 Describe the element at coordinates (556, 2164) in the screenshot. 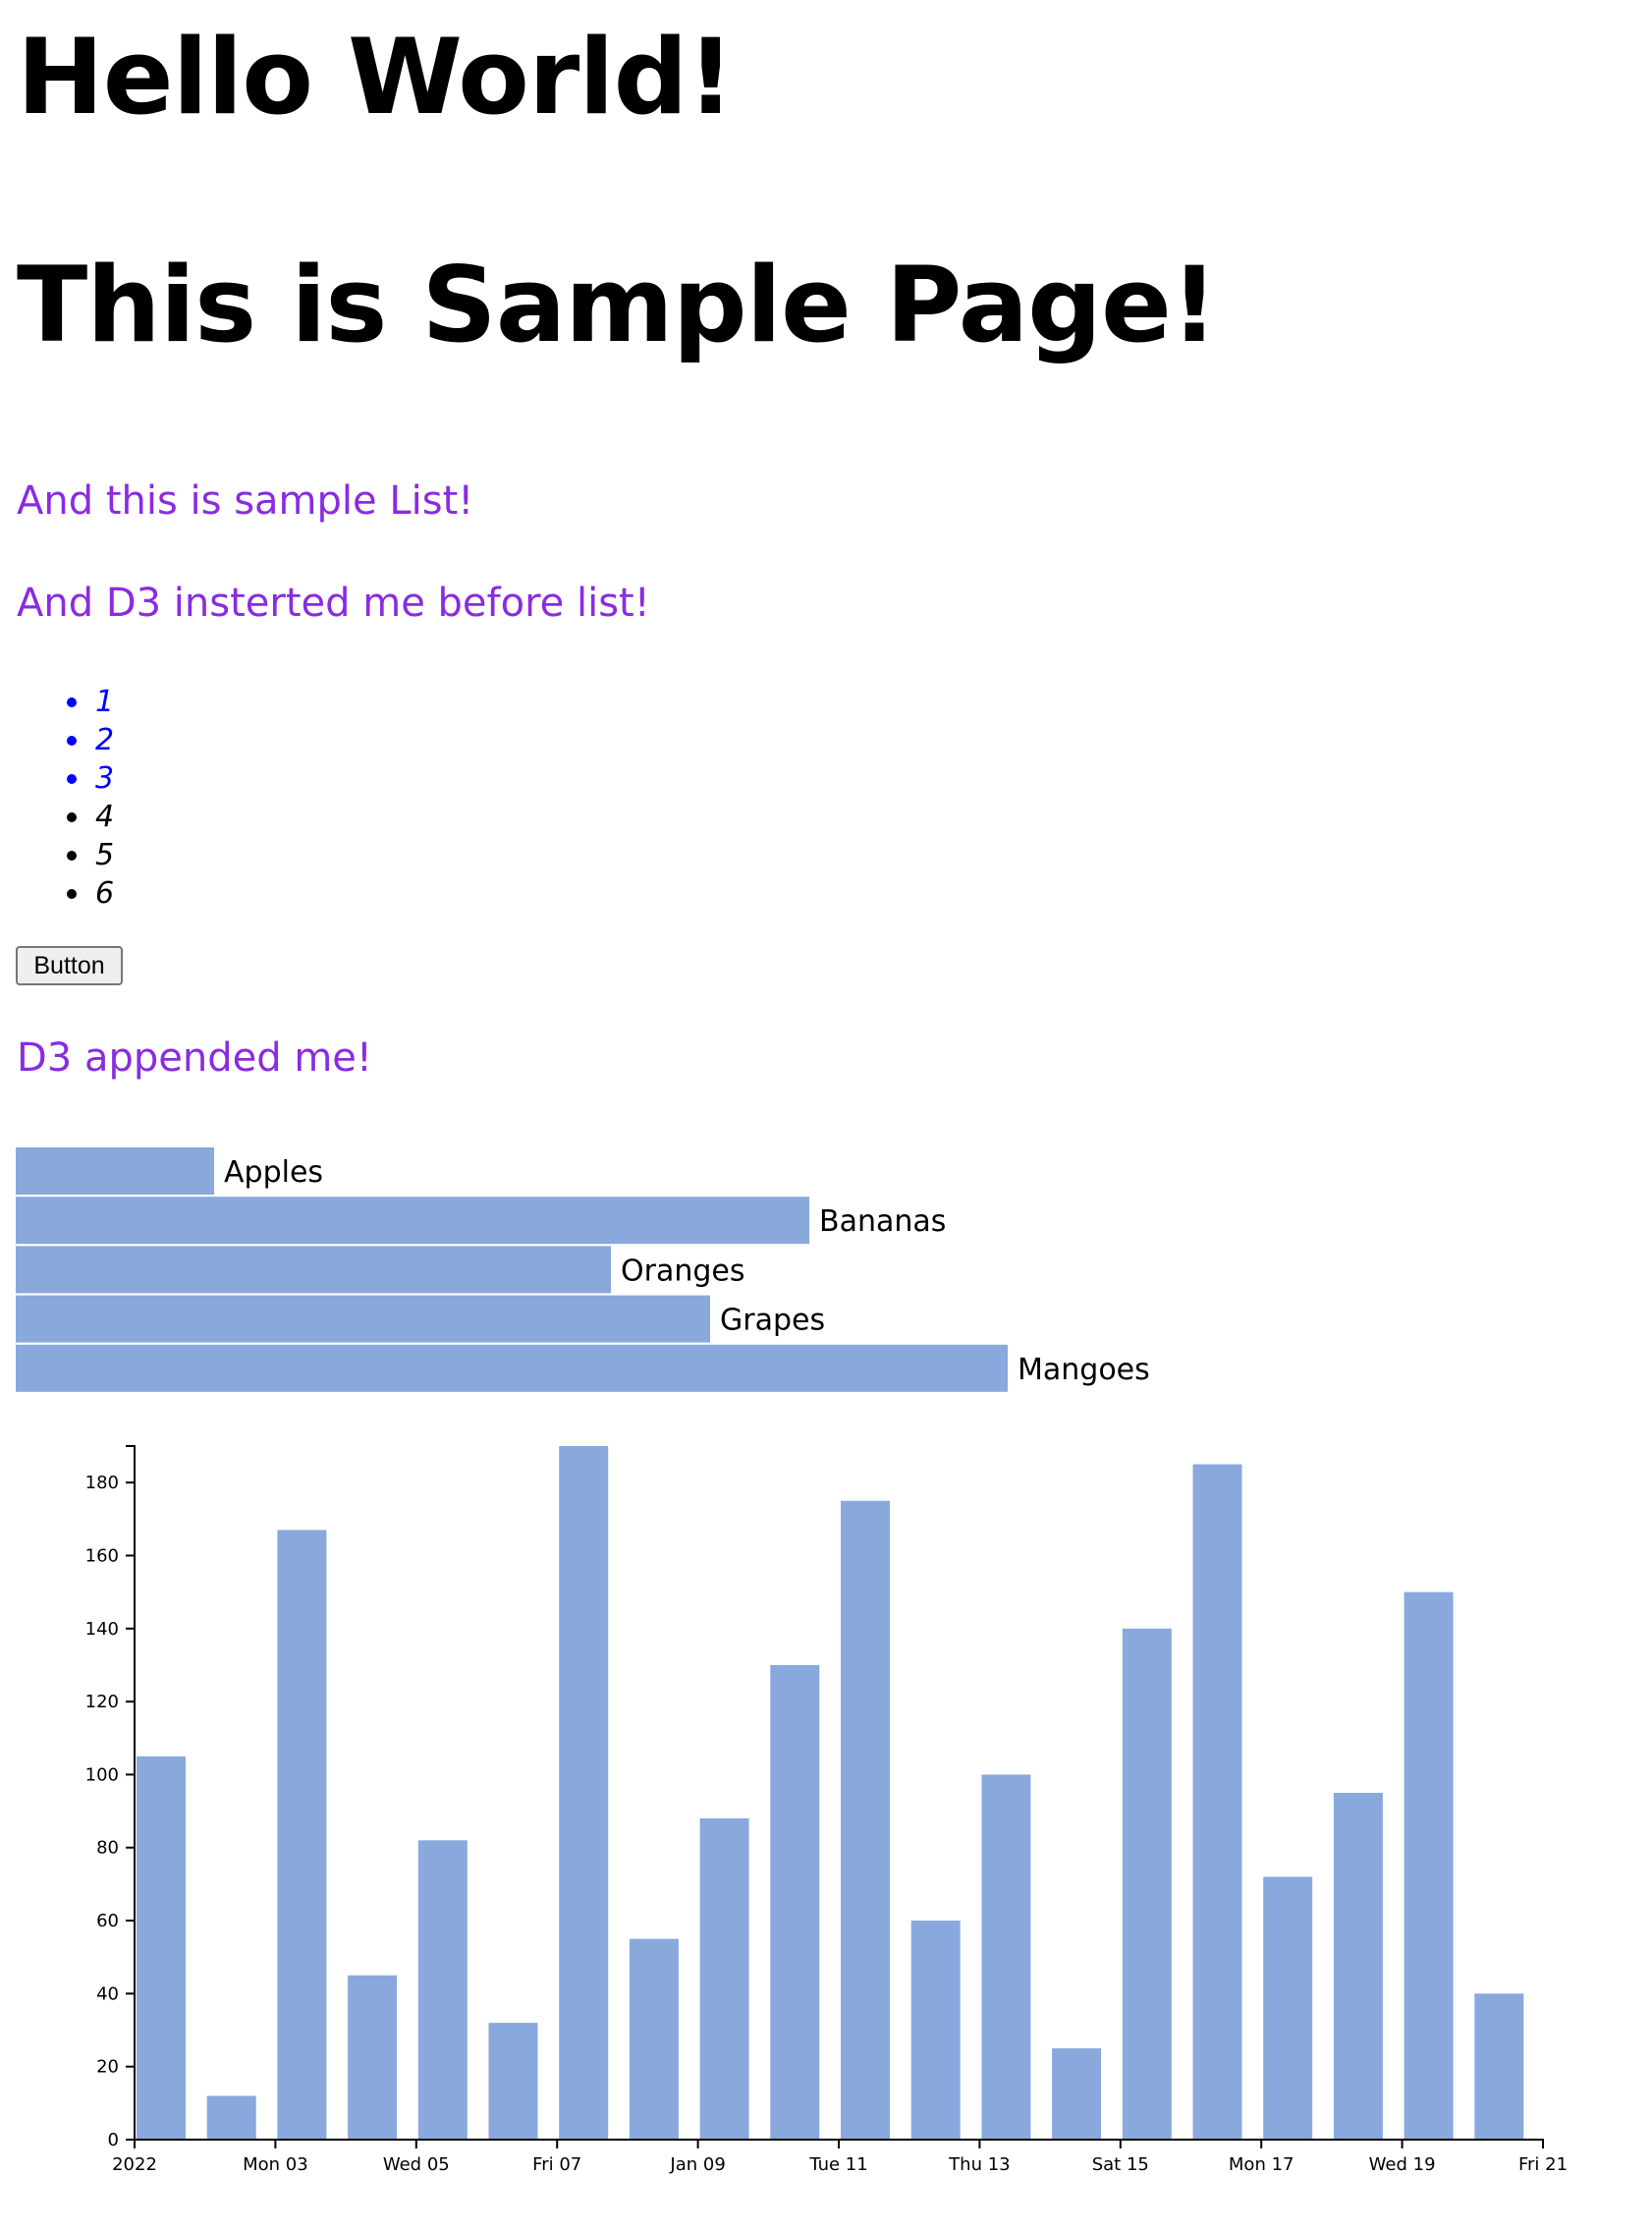

I see `x-tick-label: Fri 07` at that location.